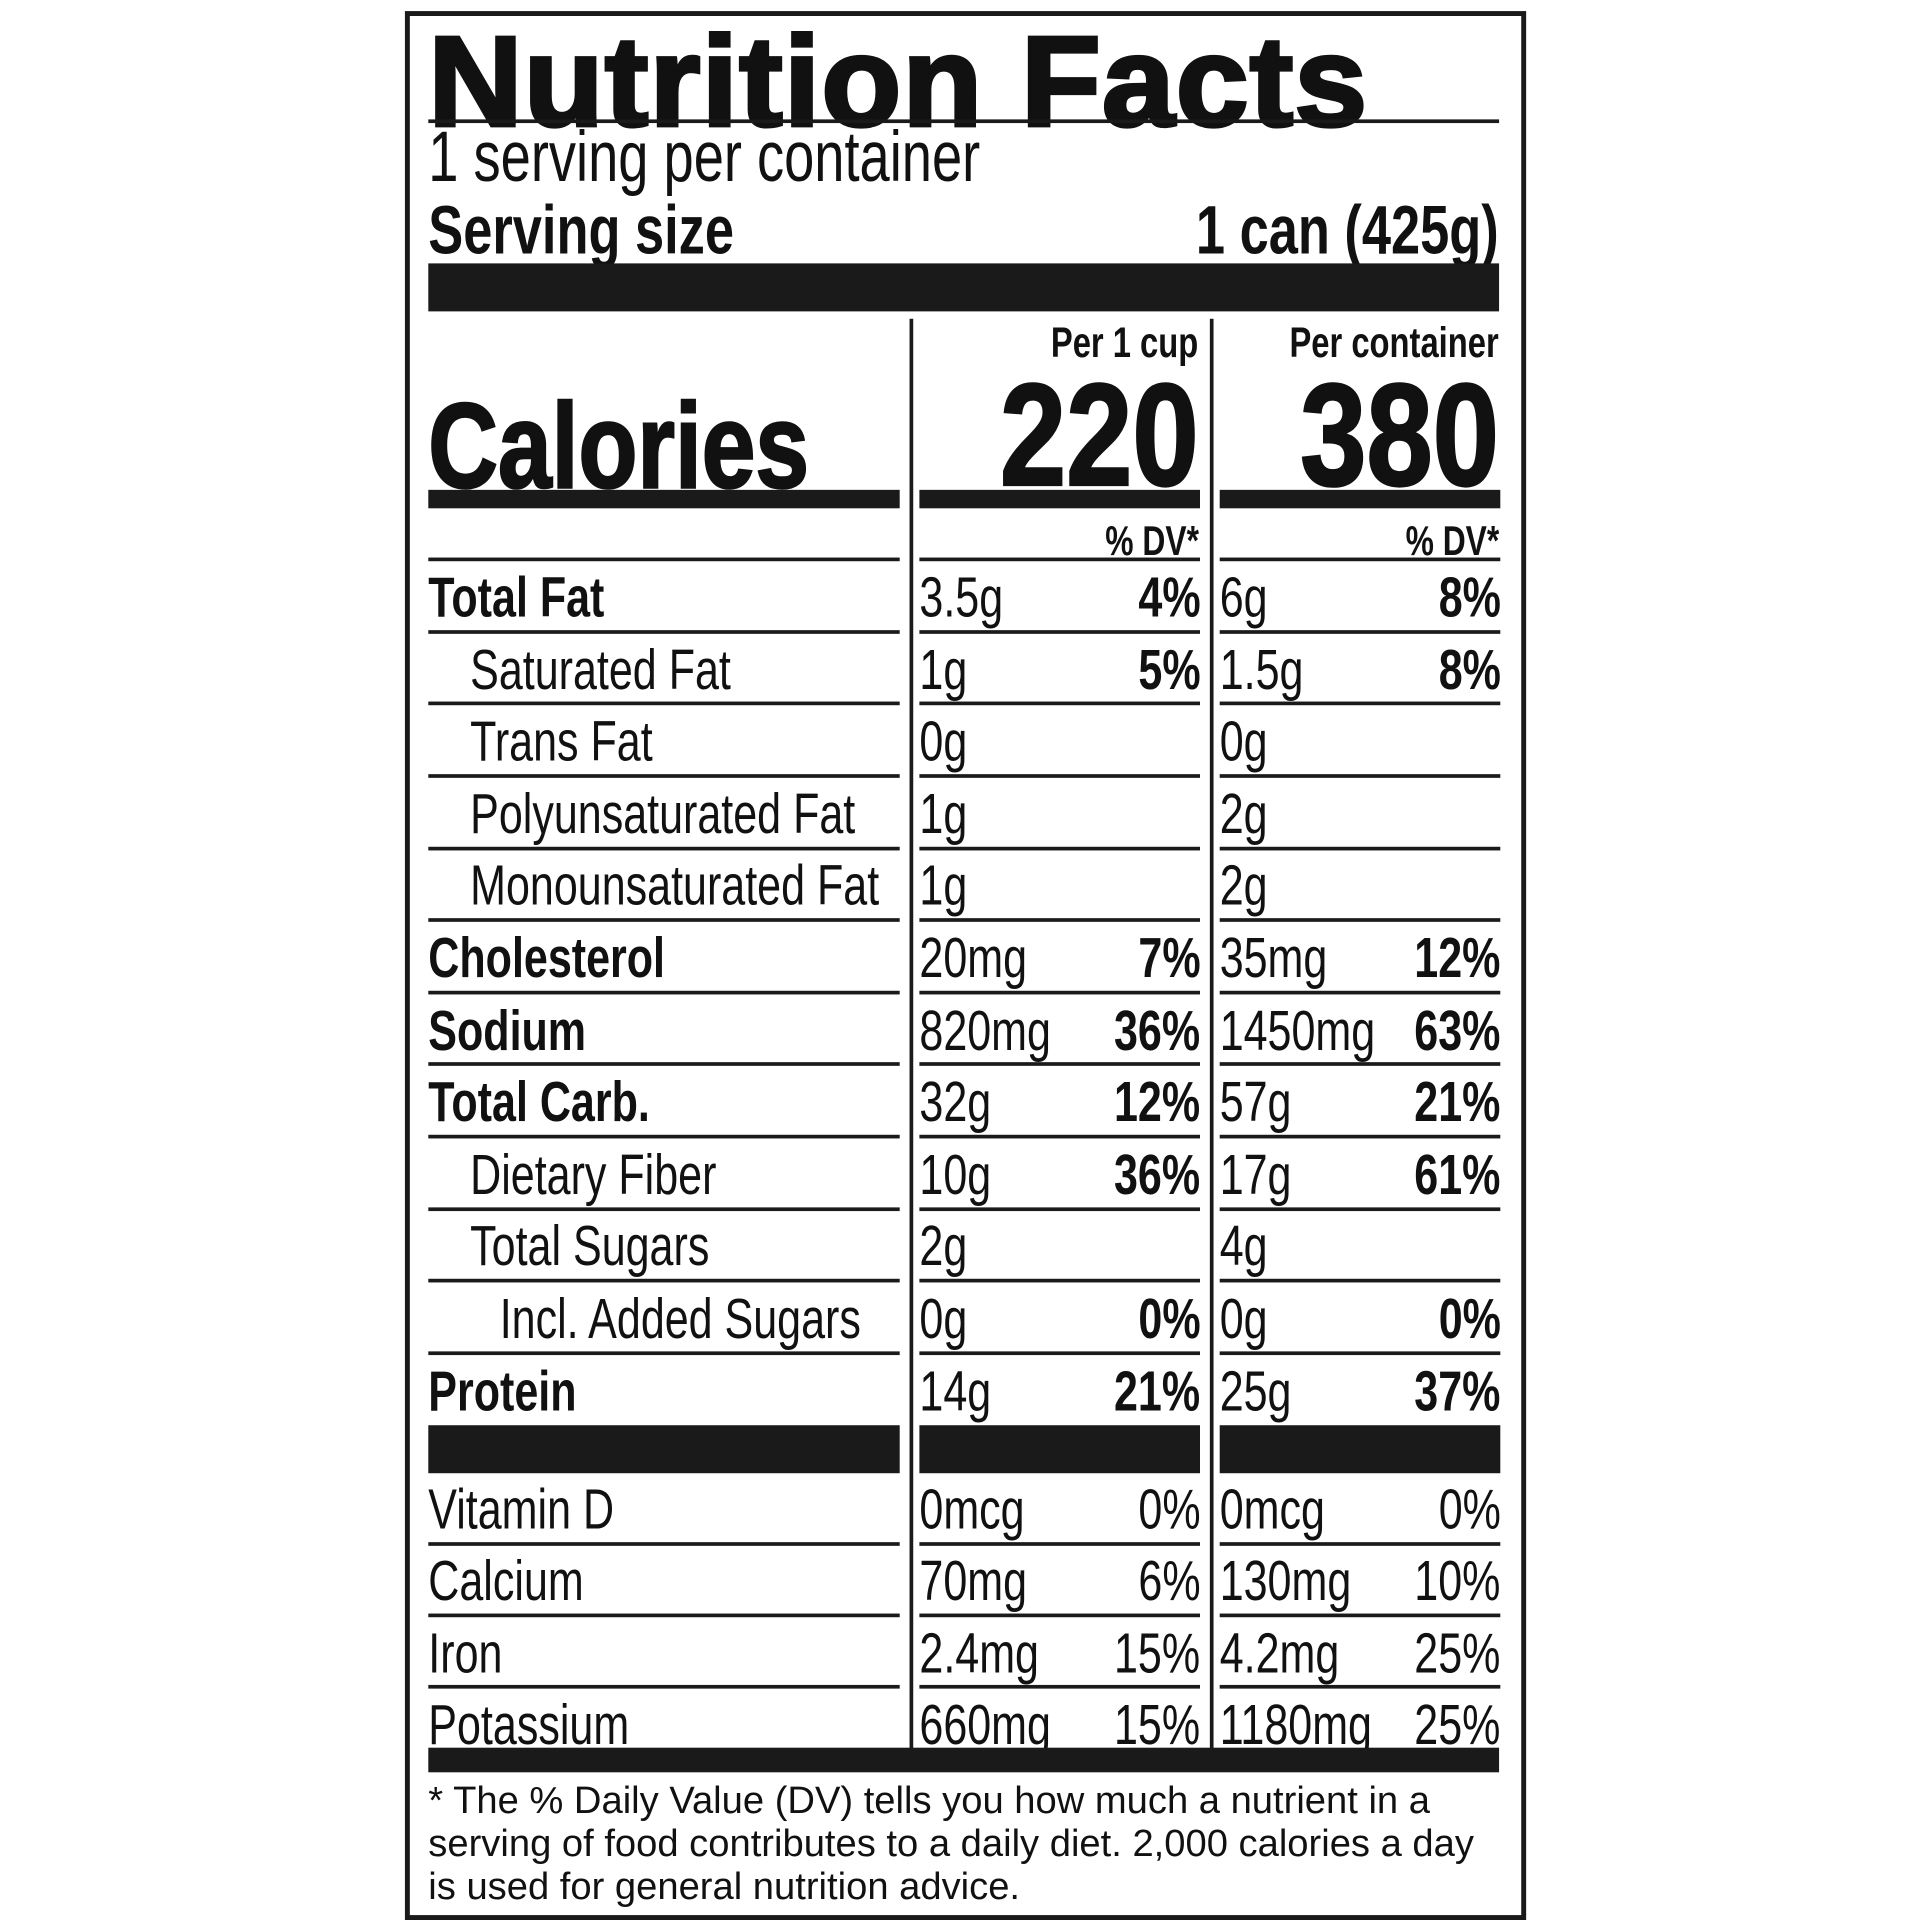 The height and width of the screenshot is (1920, 1920). I want to click on nutrient-label: Protein, so click(502, 1390).